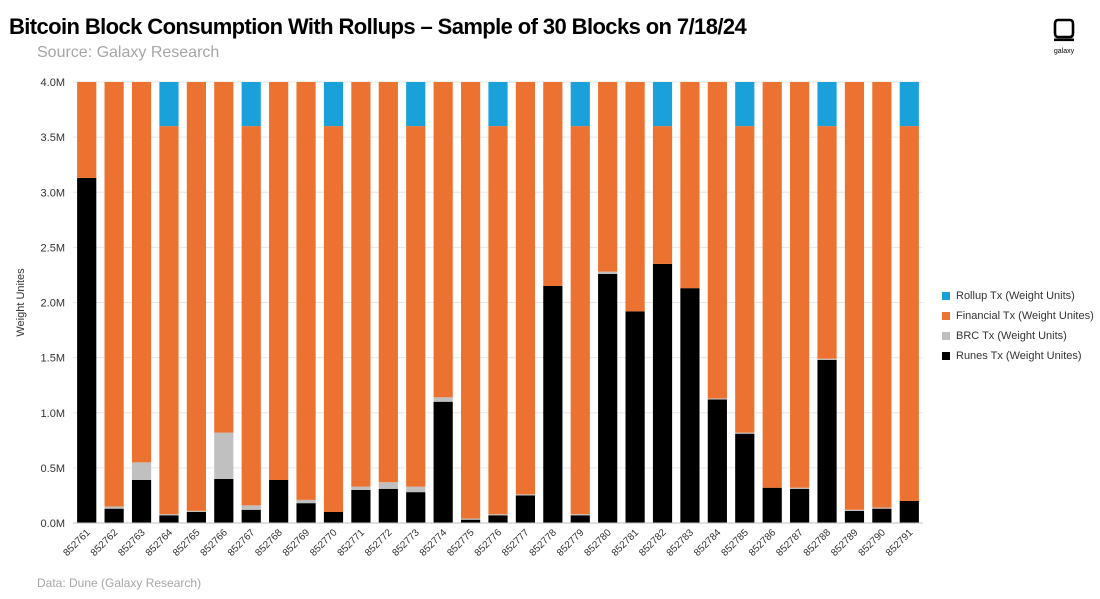 The height and width of the screenshot is (599, 1100). What do you see at coordinates (53, 304) in the screenshot?
I see `y-tick-label: 2.0M` at bounding box center [53, 304].